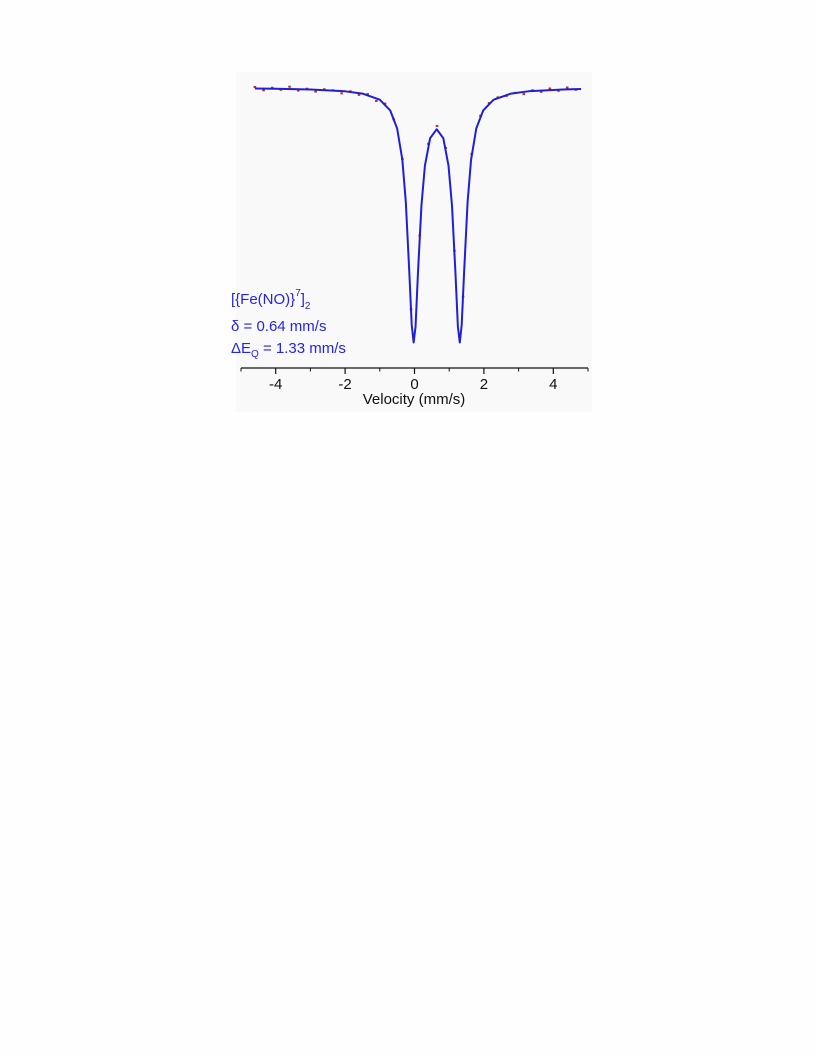 This screenshot has width=816, height=1056. What do you see at coordinates (553, 384) in the screenshot?
I see `x-tick-label: 4` at bounding box center [553, 384].